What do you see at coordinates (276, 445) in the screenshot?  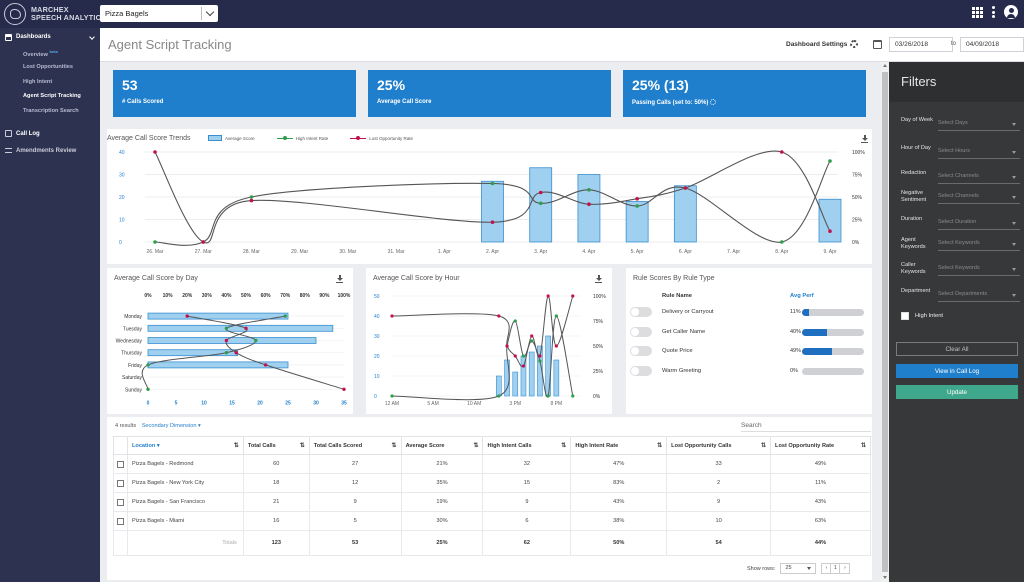 I see `column-header: Total Calls ⇅` at bounding box center [276, 445].